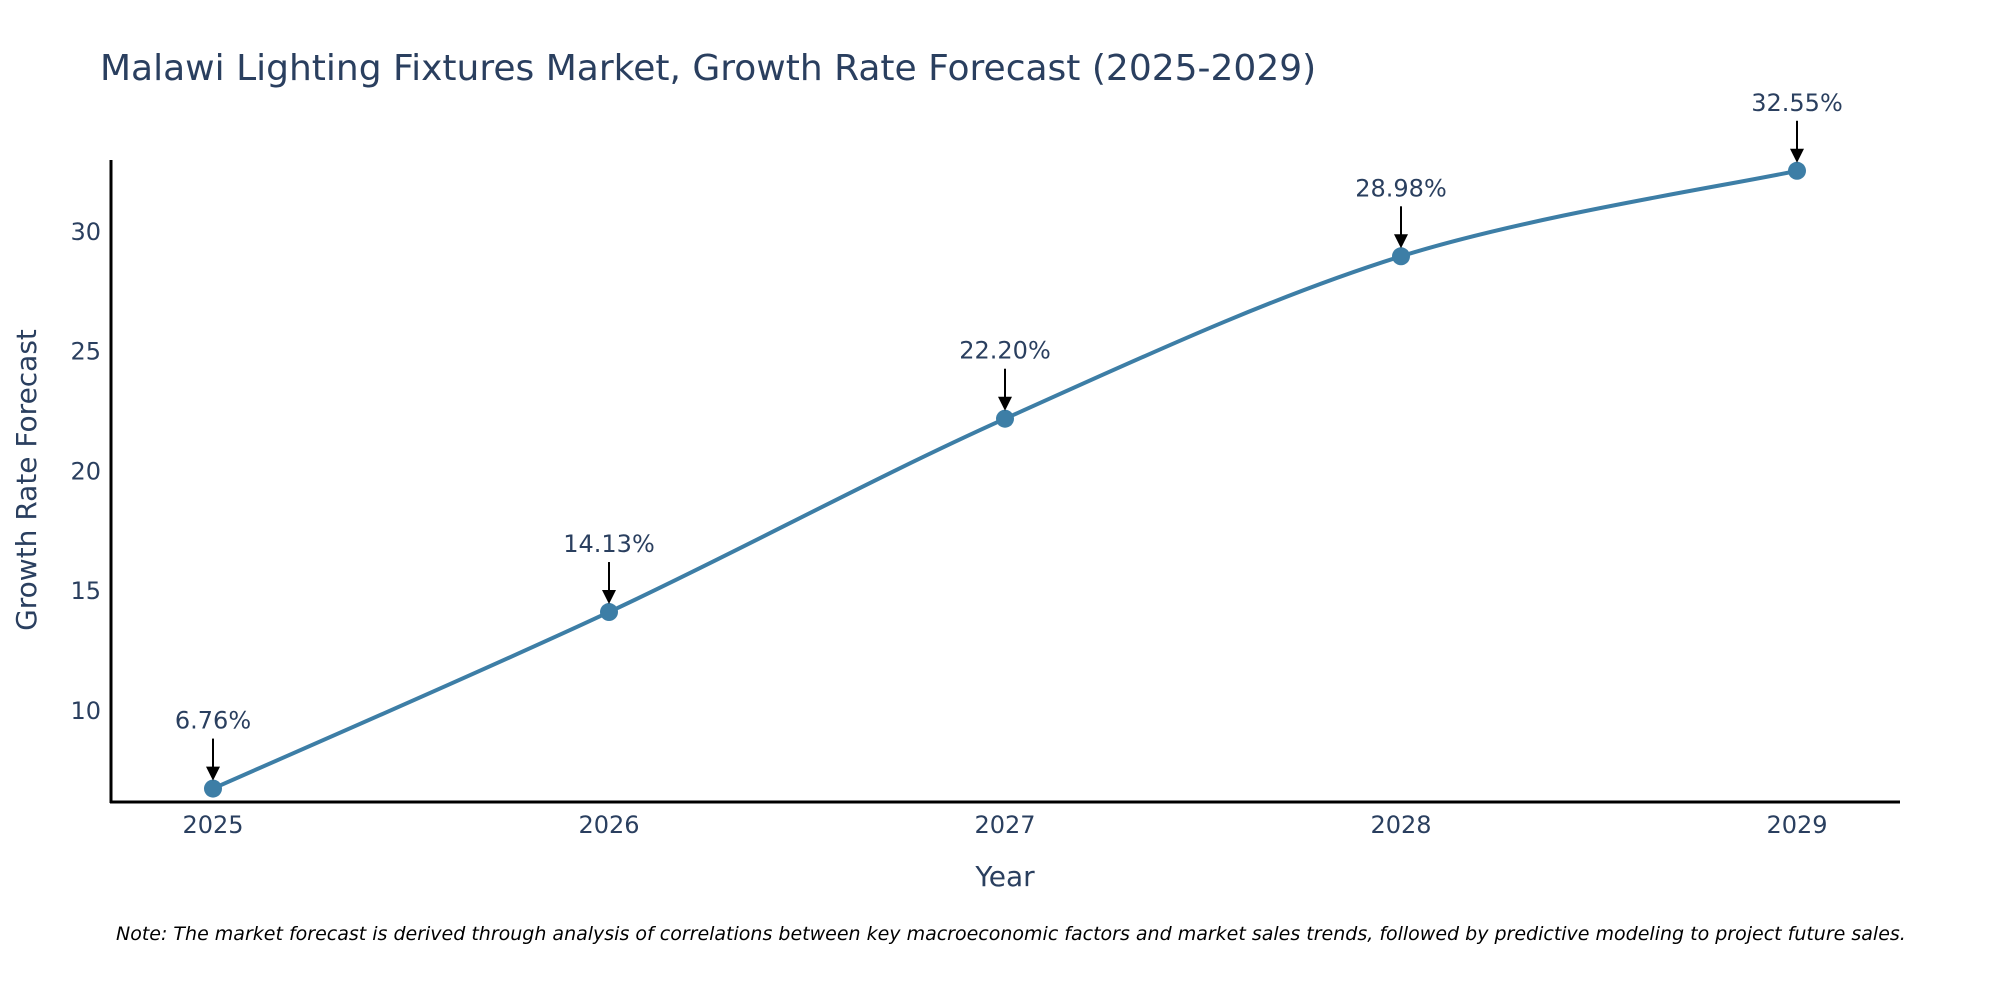 Image resolution: width=2000 pixels, height=1000 pixels. Describe the element at coordinates (1400, 825) in the screenshot. I see `x-tick-label: 2028` at that location.